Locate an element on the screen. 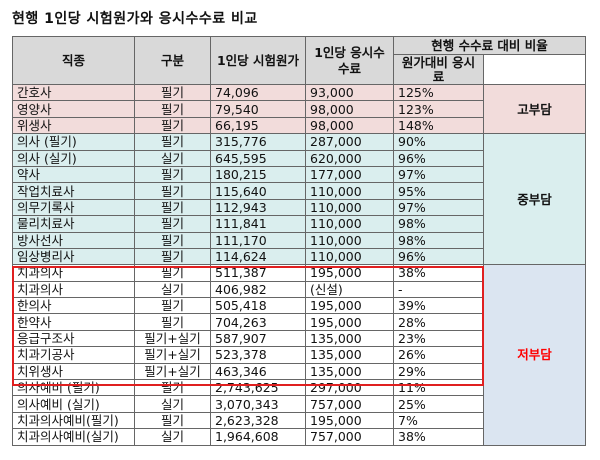 The height and width of the screenshot is (460, 600). group-label-high: 고부담 is located at coordinates (534, 109).